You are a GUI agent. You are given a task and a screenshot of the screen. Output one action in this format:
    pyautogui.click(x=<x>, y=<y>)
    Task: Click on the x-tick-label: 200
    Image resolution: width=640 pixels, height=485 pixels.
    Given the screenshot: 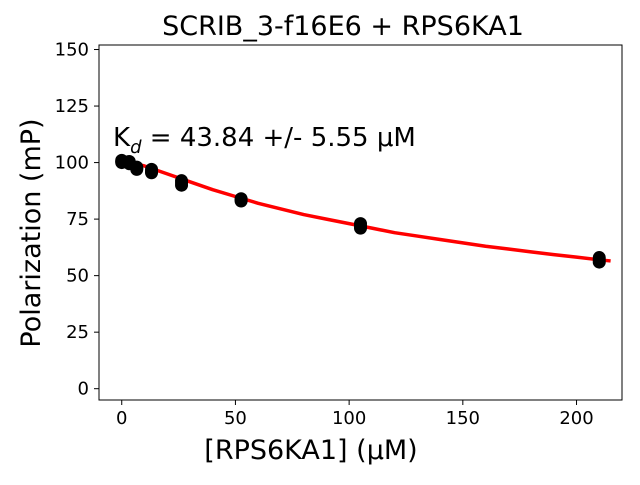 What is the action you would take?
    pyautogui.click(x=576, y=418)
    